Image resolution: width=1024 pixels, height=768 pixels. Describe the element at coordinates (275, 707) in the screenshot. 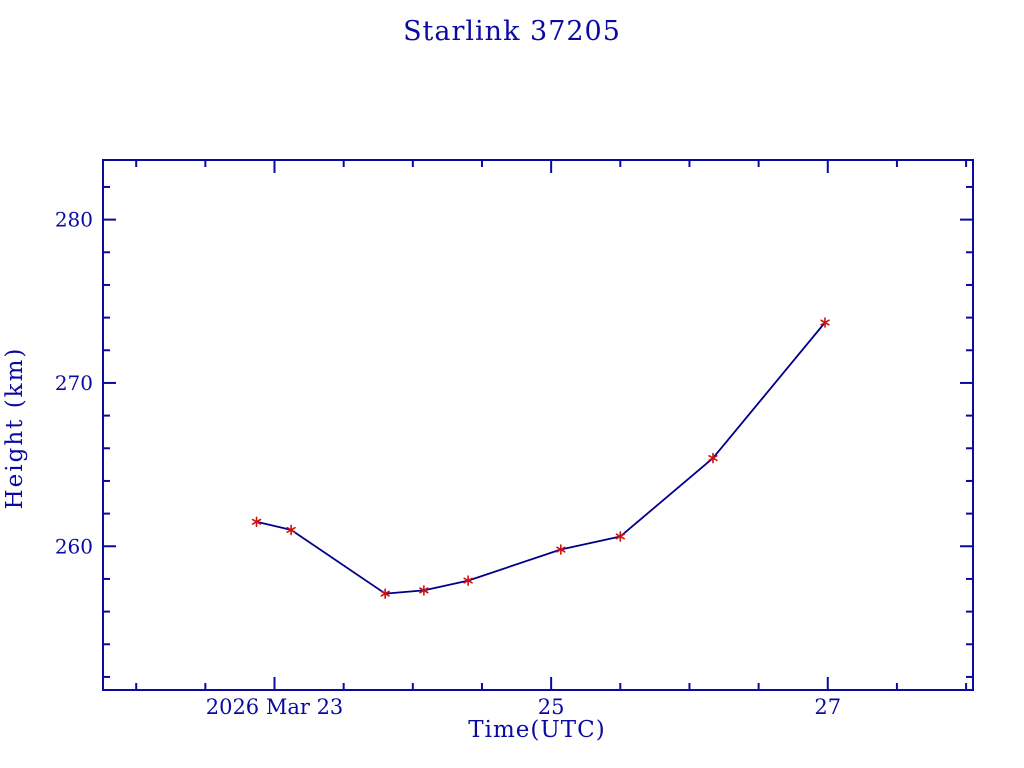

I see `x-tick-label-0: 2026 Mar 23` at that location.